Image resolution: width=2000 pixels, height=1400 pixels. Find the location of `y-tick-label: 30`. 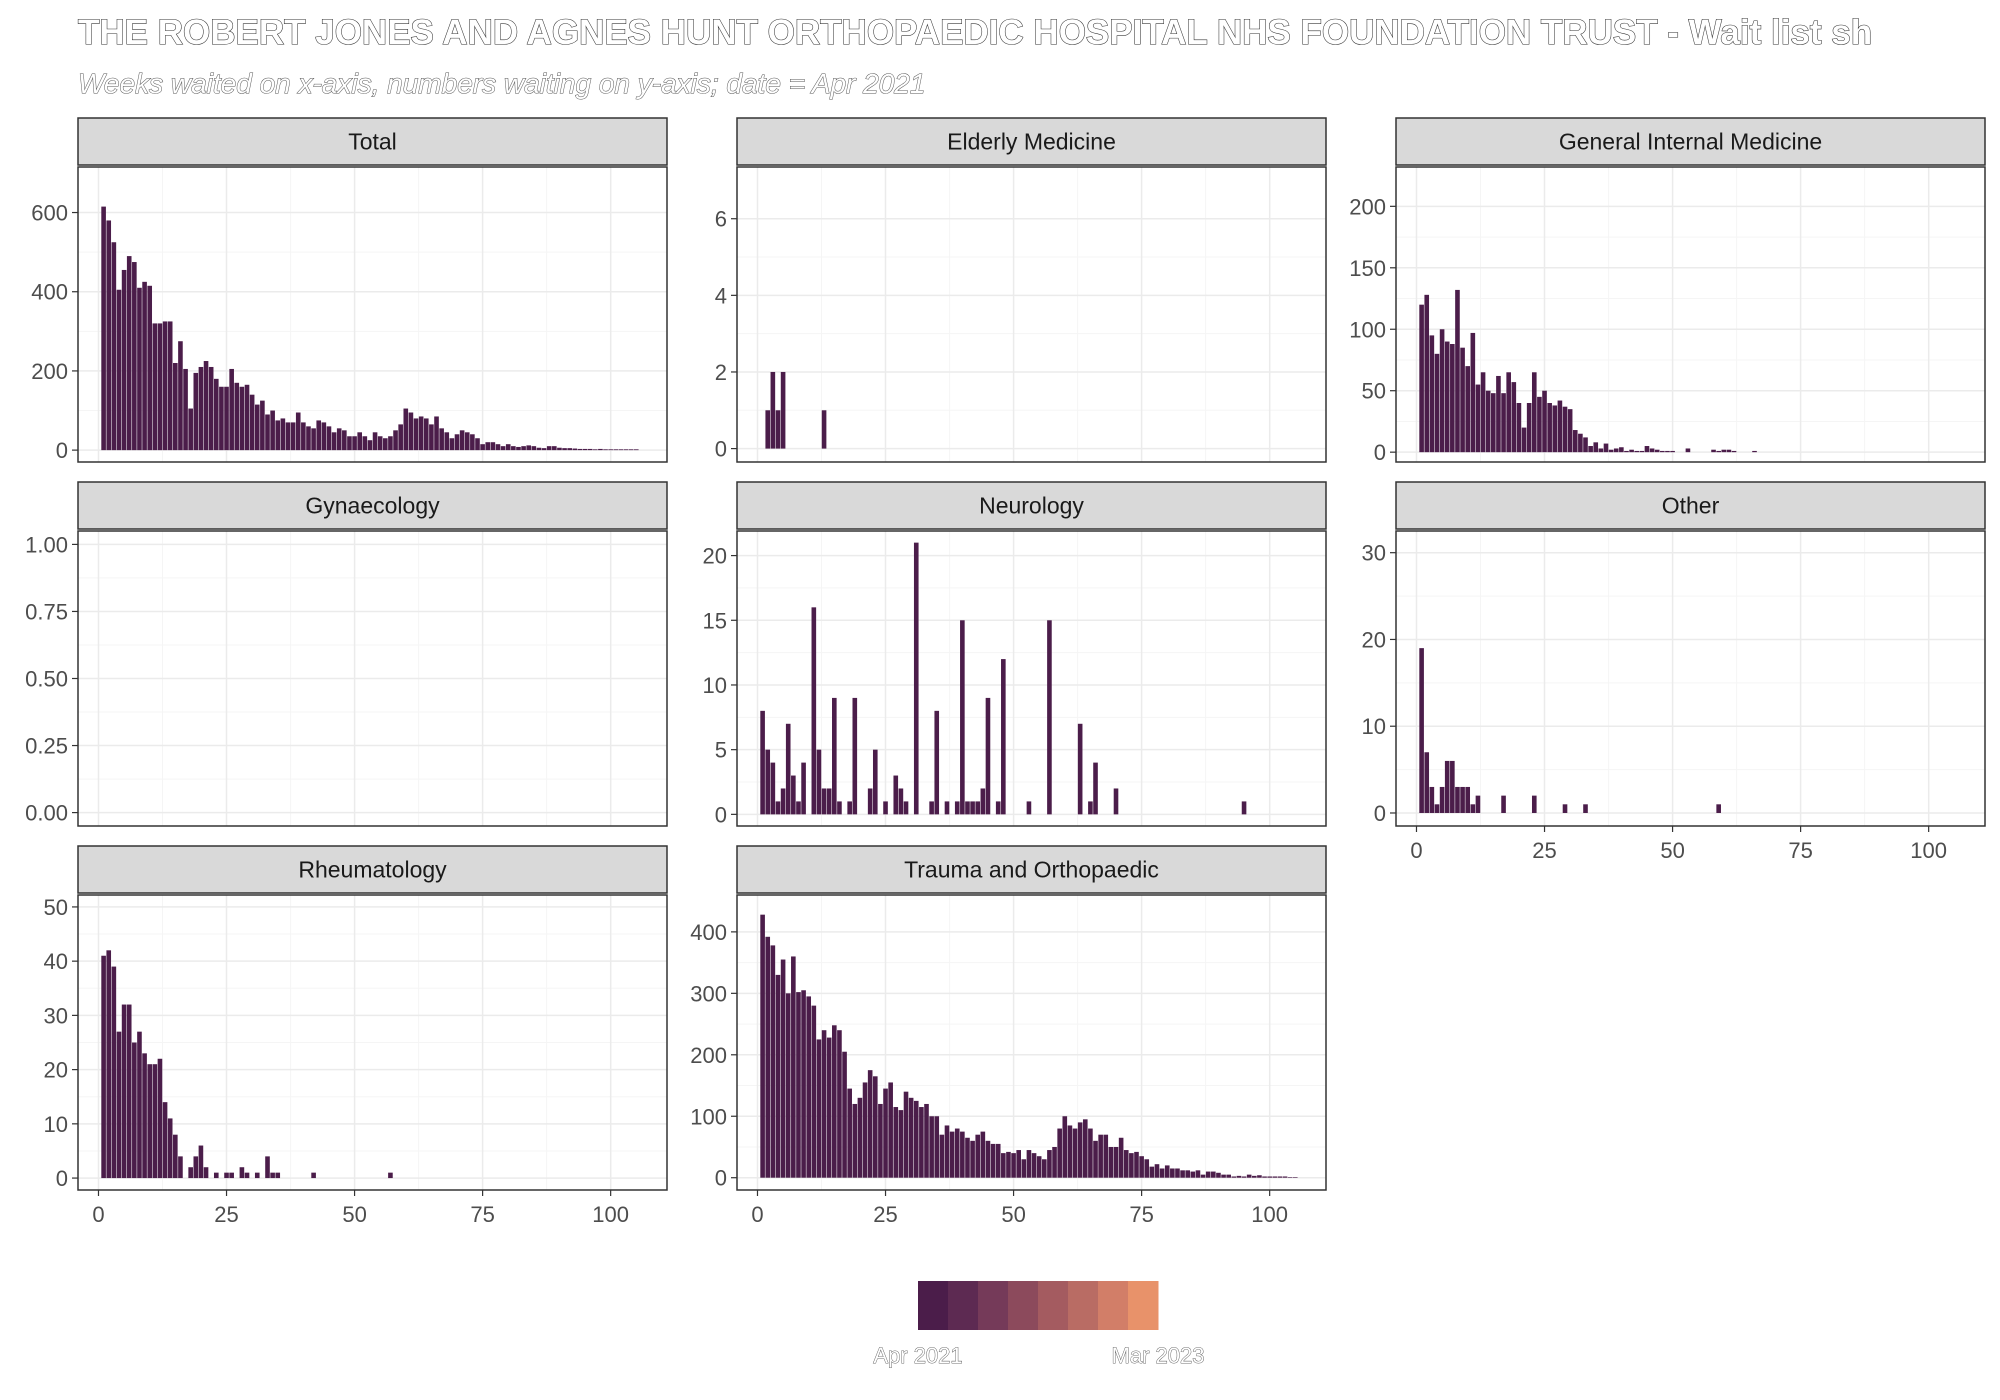

y-tick-label: 30 is located at coordinates (56, 1015).